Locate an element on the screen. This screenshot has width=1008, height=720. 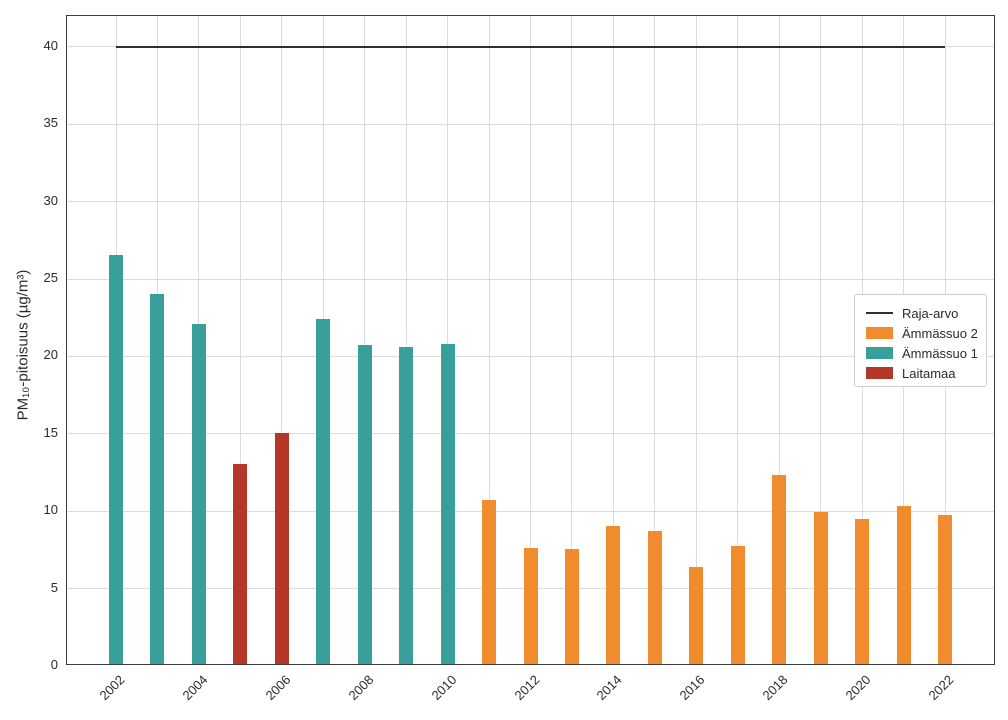
legend-label: Laitamaa is located at coordinates (929, 373).